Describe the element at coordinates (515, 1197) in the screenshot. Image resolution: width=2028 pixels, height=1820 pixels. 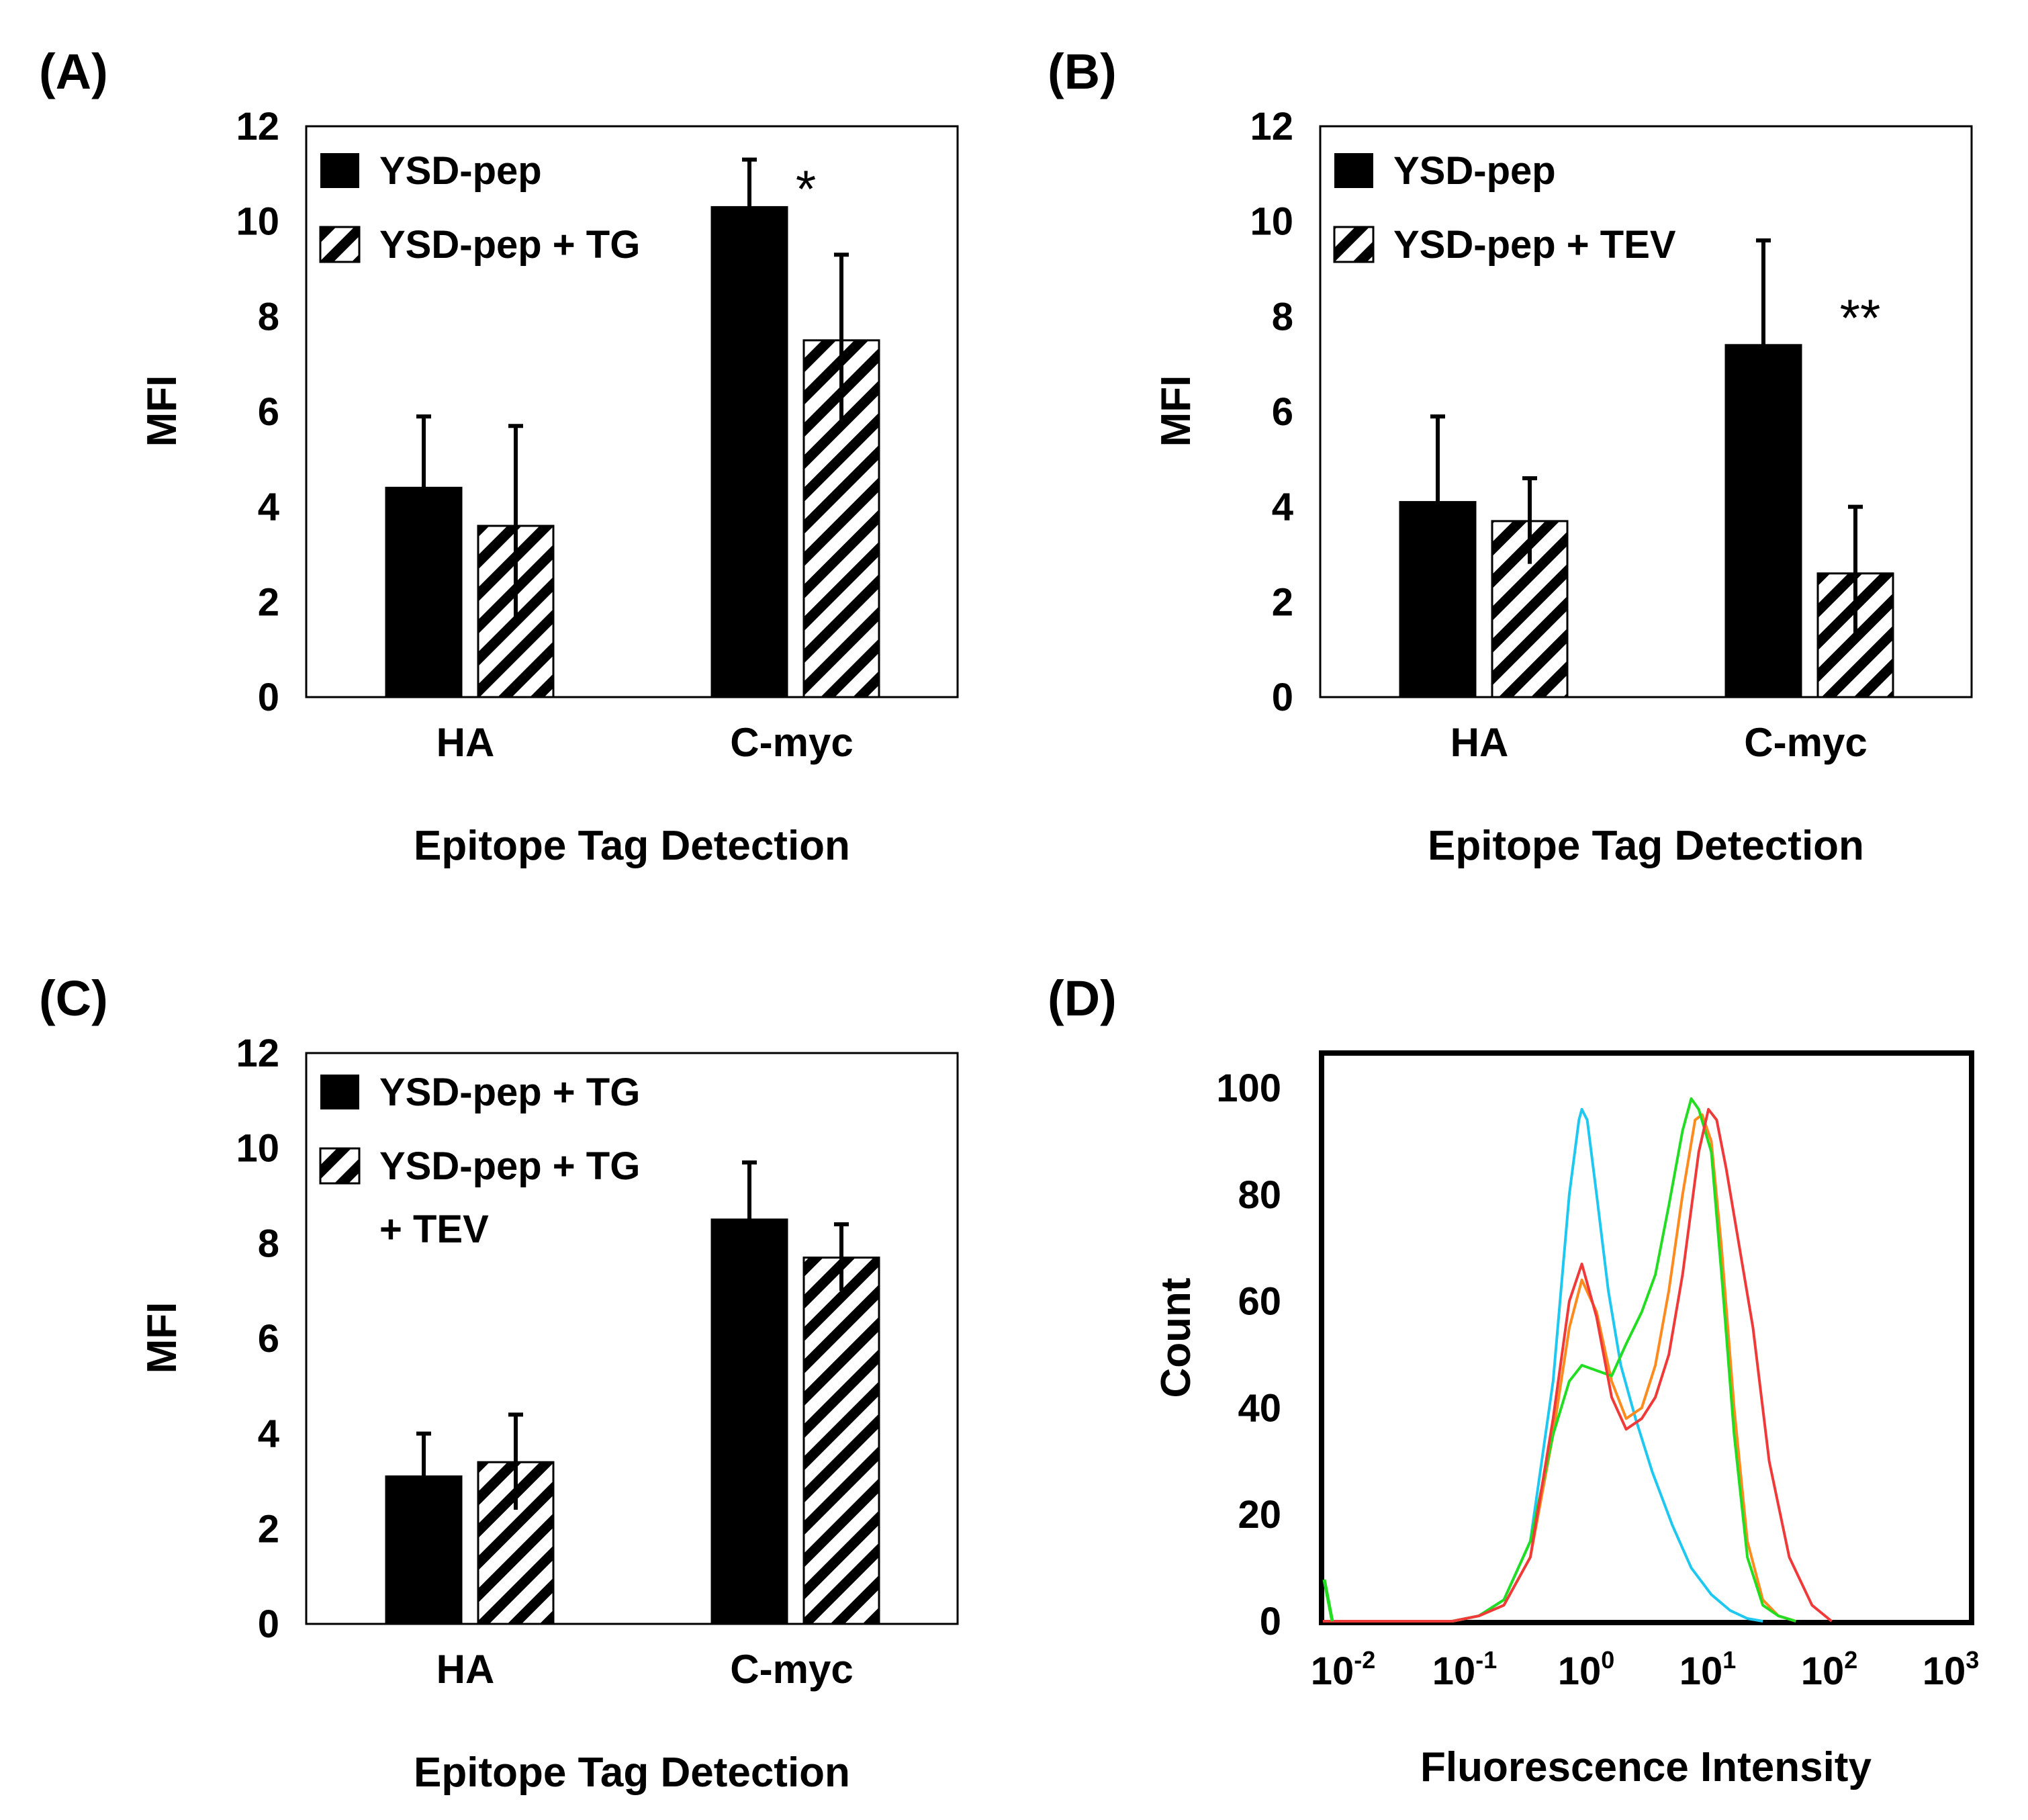
I see `legend-label-series-2: YSD-pep + TG + TEV` at that location.